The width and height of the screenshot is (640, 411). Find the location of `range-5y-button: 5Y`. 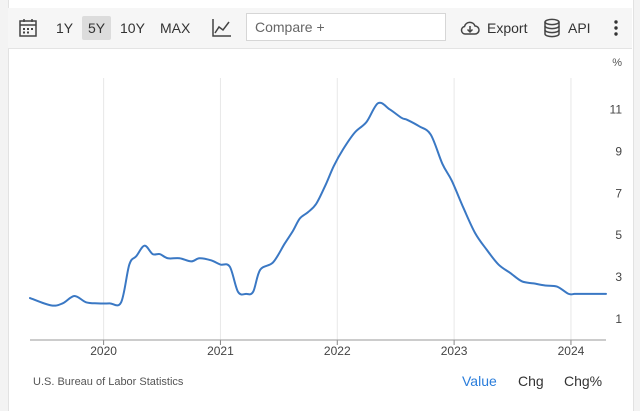

range-5y-button: 5Y is located at coordinates (97, 28).